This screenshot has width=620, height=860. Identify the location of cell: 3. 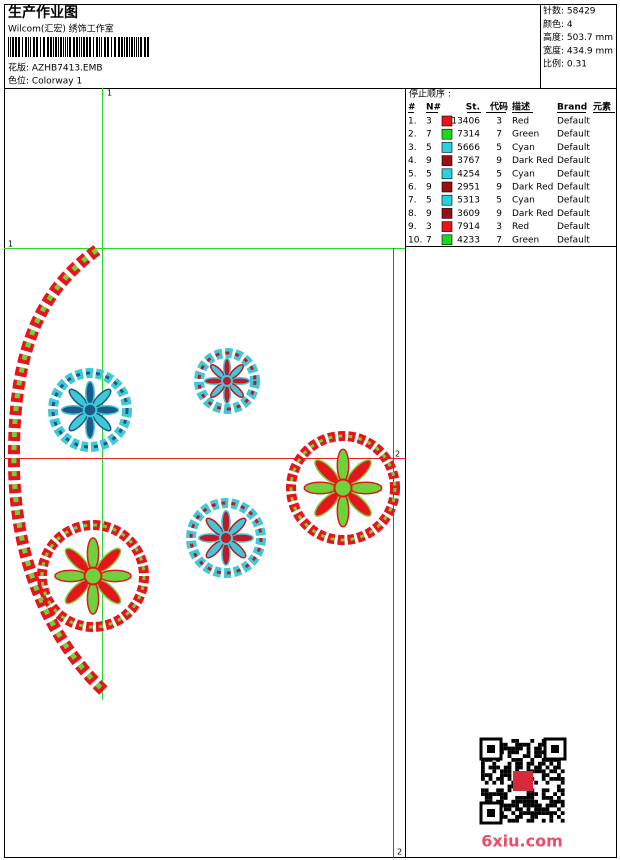
(499, 227).